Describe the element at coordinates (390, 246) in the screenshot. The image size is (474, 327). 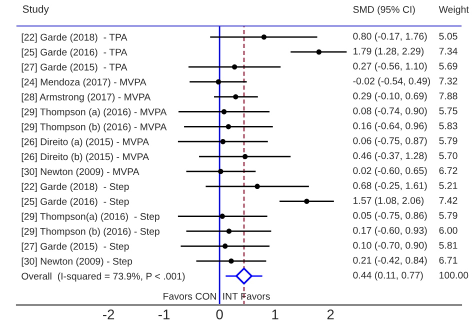
I see `annotation: 0.10 (-0.70, 0.90)` at that location.